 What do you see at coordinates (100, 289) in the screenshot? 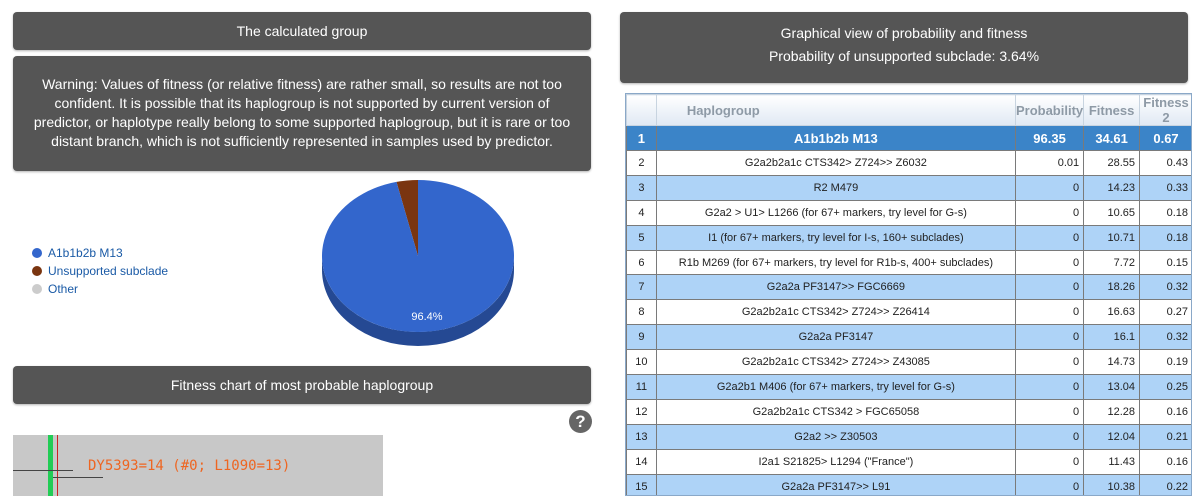
I see `legend-item-other: Other` at bounding box center [100, 289].